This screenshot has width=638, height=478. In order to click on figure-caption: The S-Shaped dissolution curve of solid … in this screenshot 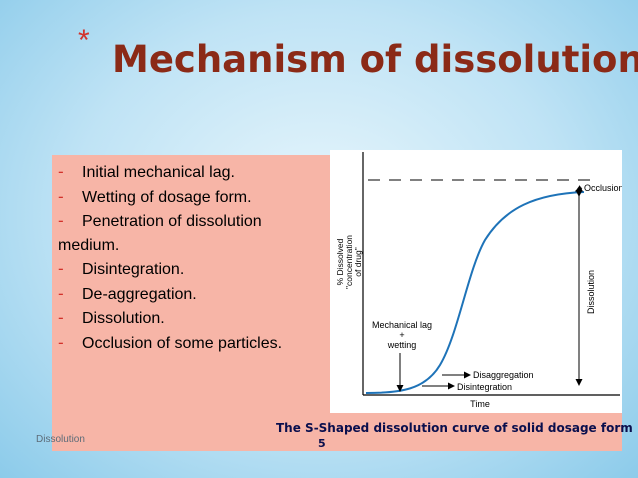, I will do `click(454, 428)`.